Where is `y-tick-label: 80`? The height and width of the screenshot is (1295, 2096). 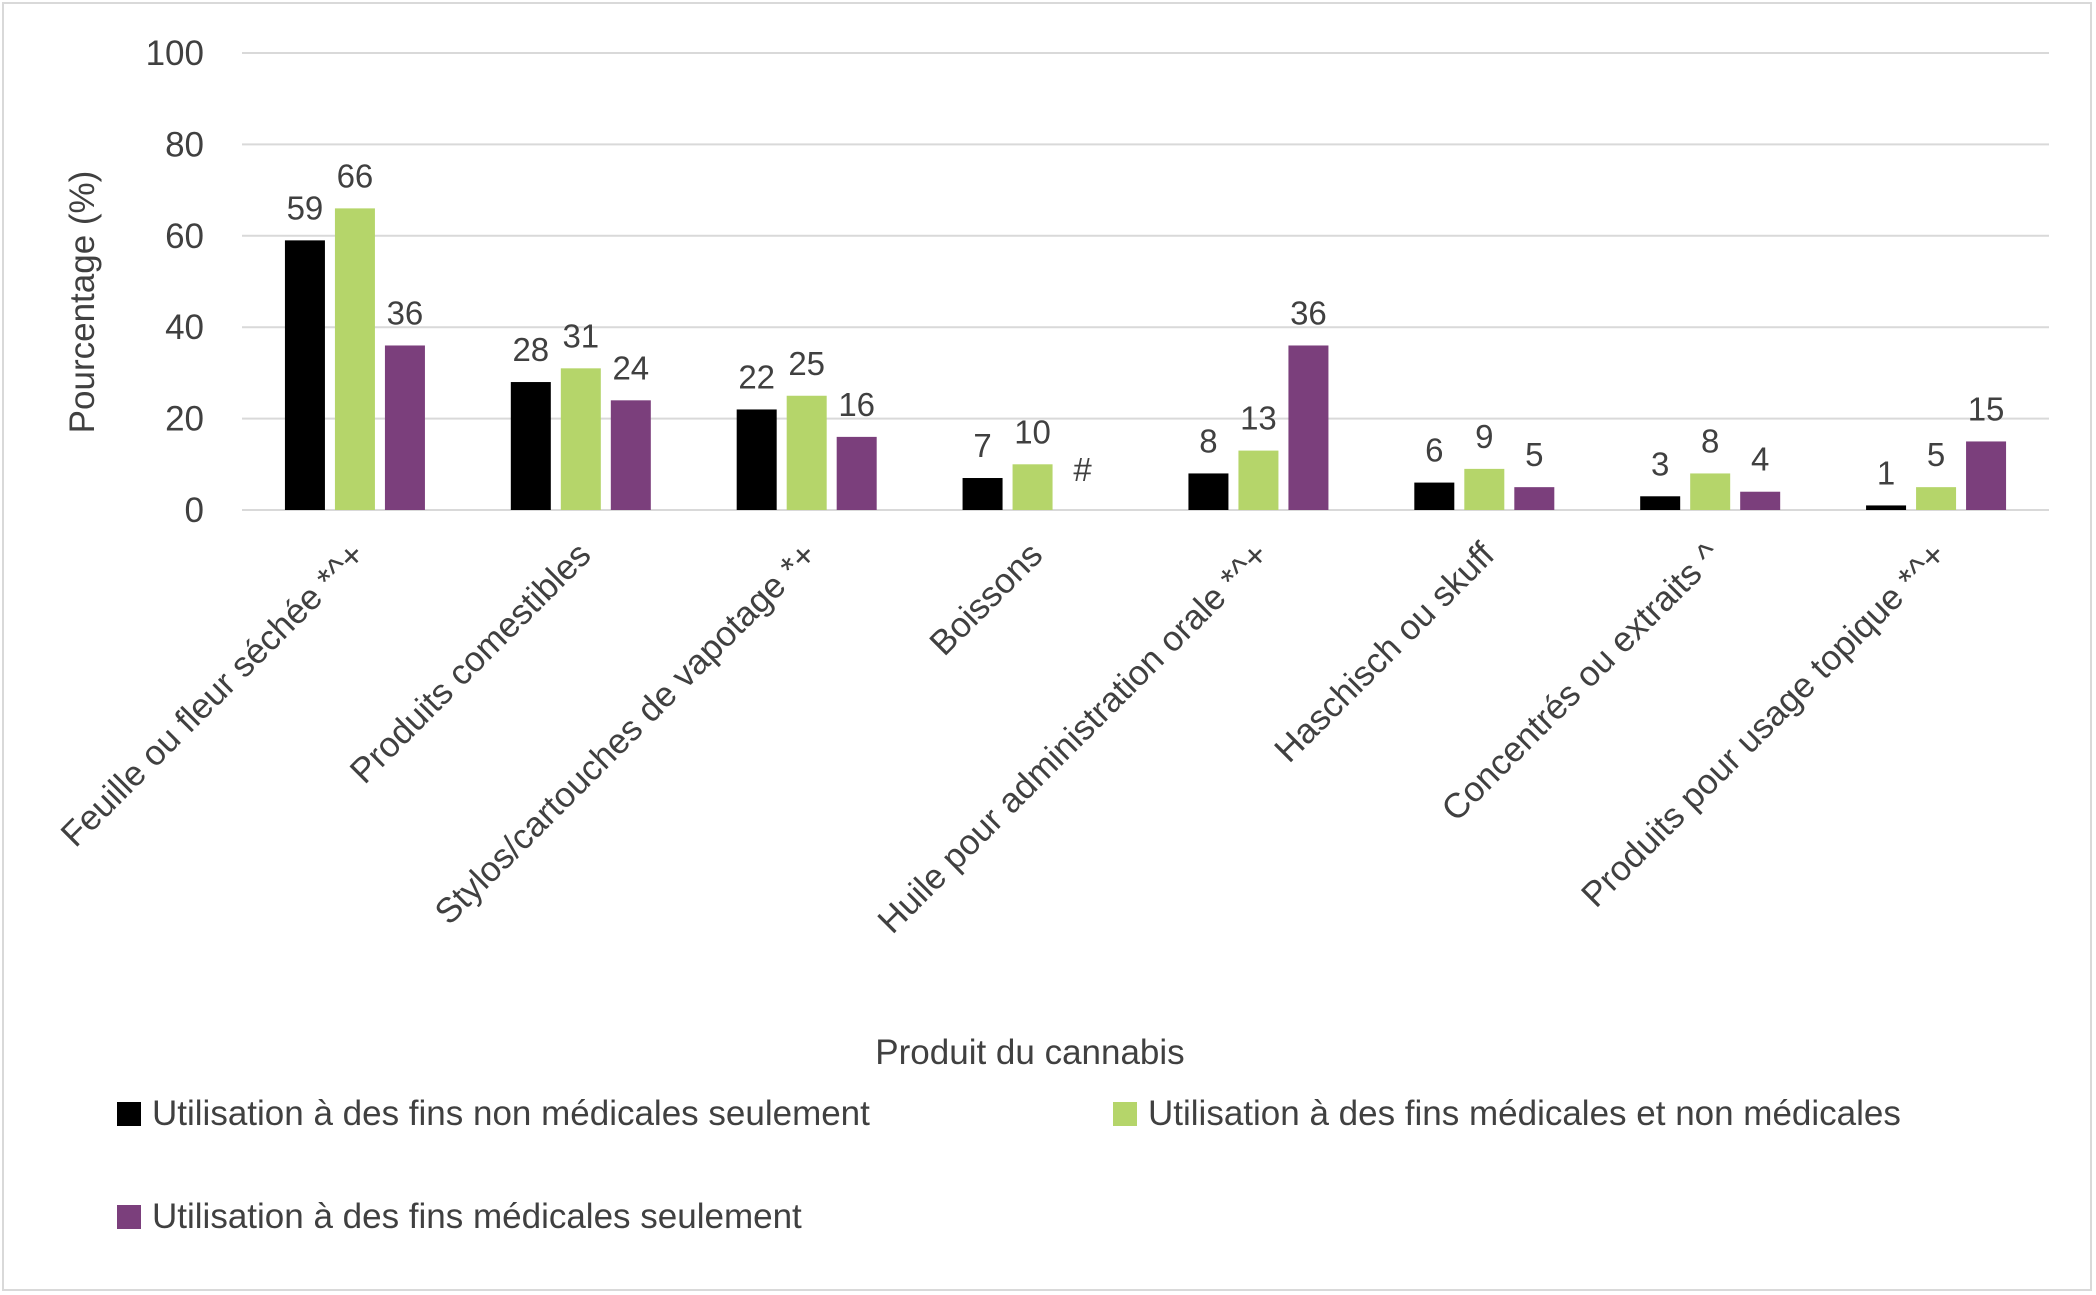
y-tick-label: 80 is located at coordinates (184, 144).